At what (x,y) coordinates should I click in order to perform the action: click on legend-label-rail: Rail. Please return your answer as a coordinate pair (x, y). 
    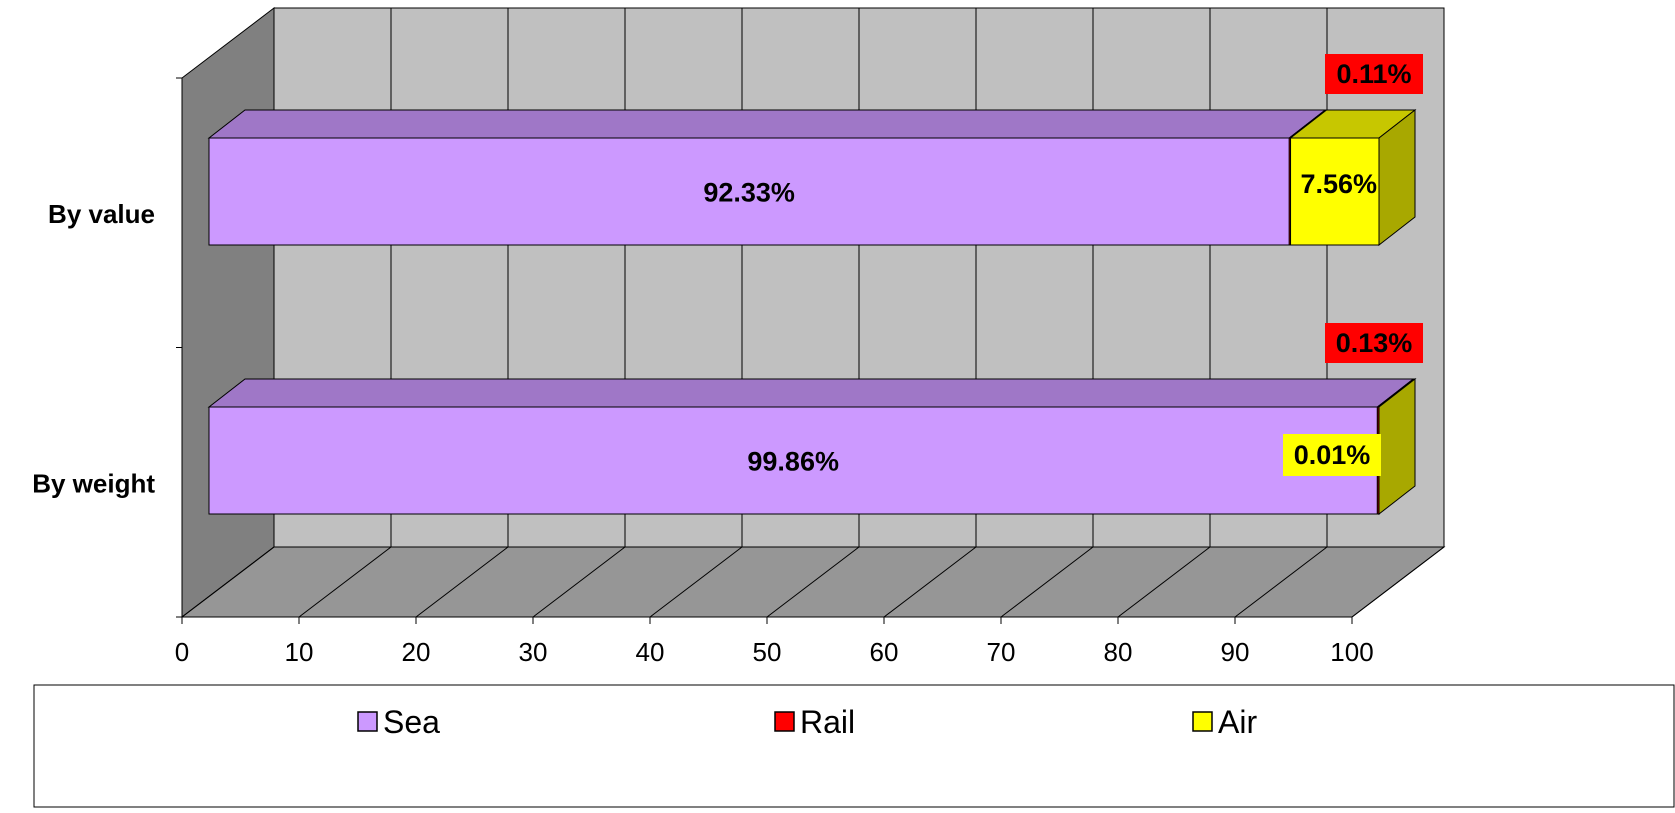
    Looking at the image, I should click on (827, 722).